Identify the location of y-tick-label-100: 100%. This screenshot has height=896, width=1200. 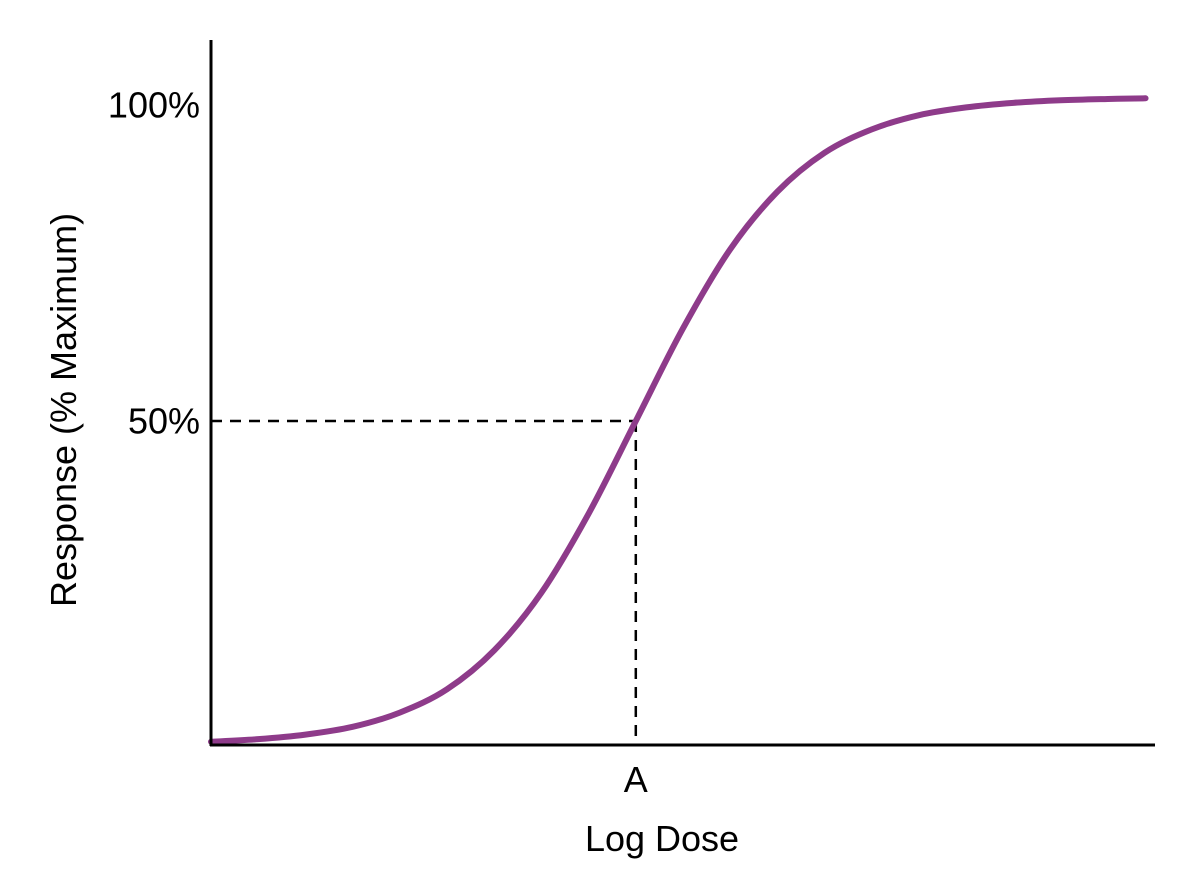
(154, 105).